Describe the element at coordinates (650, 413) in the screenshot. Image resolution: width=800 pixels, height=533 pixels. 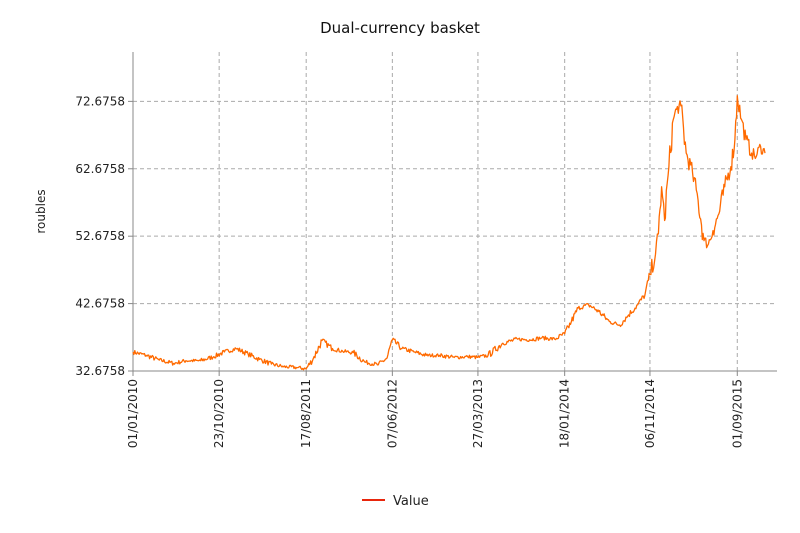
I see `x-tick-label: 06/11/2014` at that location.